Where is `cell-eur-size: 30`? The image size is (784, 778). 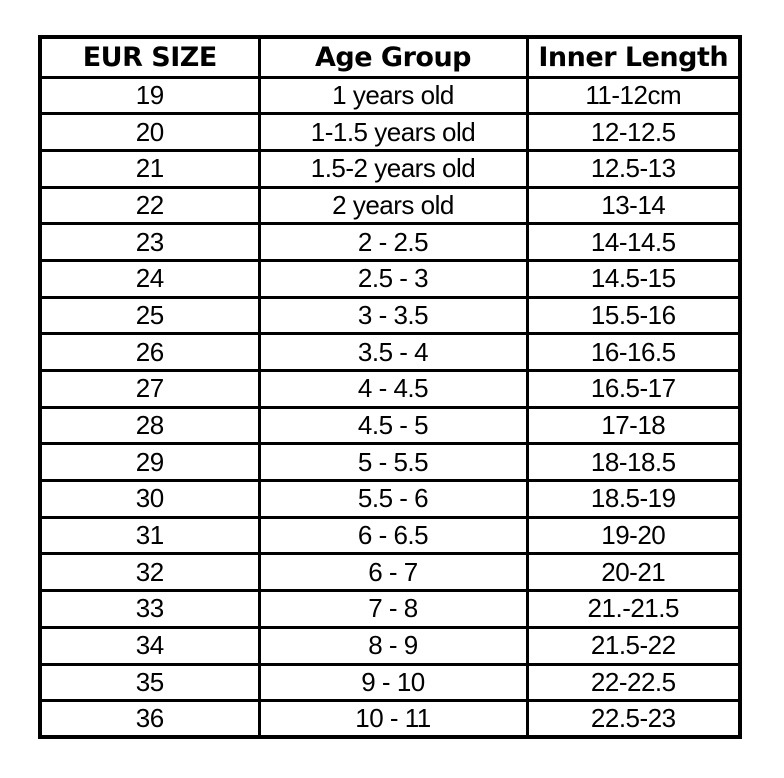
cell-eur-size: 30 is located at coordinates (149, 499).